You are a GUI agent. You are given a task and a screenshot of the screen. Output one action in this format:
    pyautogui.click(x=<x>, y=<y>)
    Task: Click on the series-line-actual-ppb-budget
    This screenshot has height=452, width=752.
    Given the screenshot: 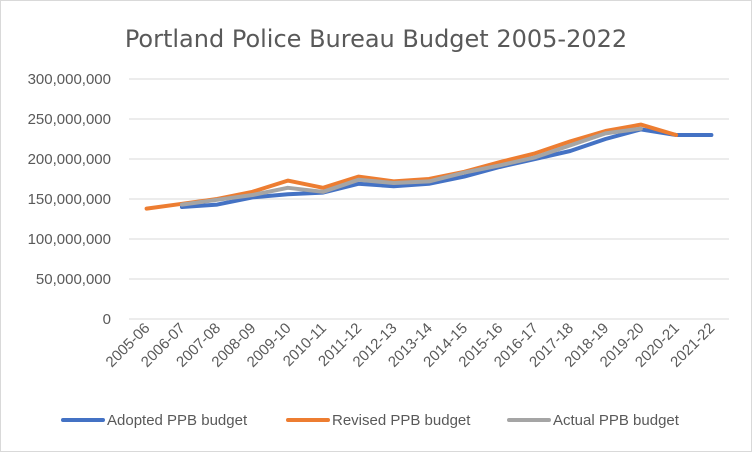 What is the action you would take?
    pyautogui.click(x=411, y=166)
    